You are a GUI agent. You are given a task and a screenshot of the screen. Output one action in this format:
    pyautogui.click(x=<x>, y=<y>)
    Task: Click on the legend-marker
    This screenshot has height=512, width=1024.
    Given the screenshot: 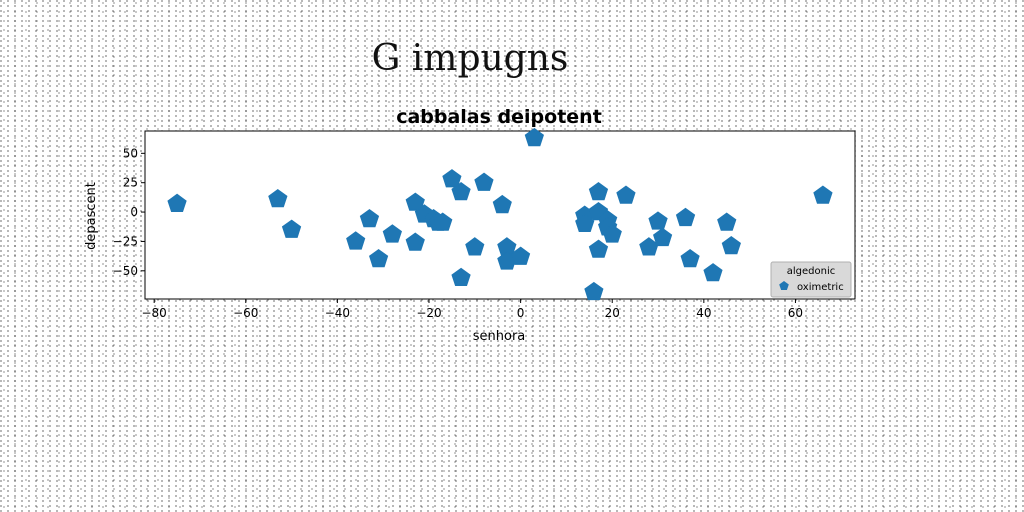 What is the action you would take?
    pyautogui.click(x=784, y=285)
    